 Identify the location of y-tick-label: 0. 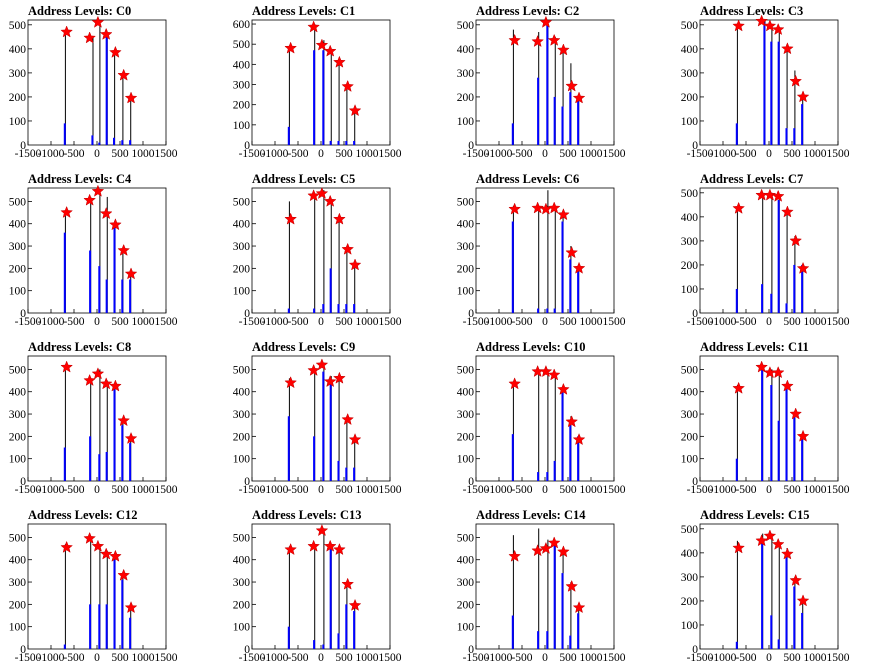
(695, 482).